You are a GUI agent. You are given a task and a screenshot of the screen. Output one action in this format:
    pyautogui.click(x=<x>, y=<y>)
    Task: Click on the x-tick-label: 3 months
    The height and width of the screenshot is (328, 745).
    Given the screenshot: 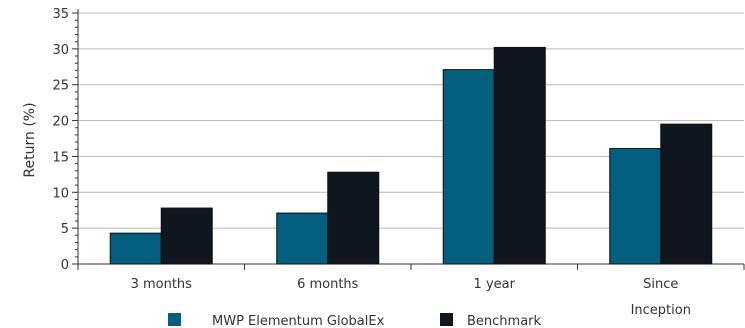 What is the action you would take?
    pyautogui.click(x=162, y=284)
    